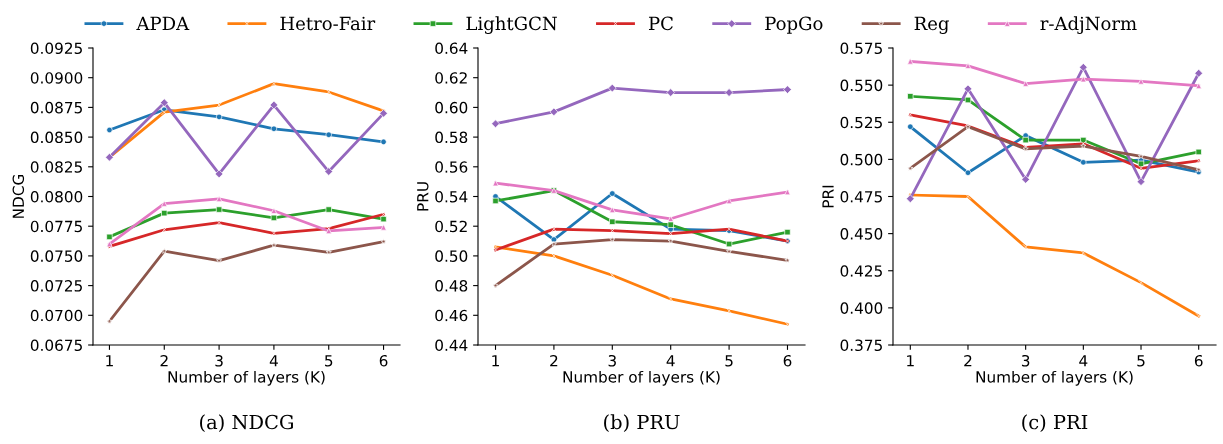 This screenshot has width=1223, height=444. Describe the element at coordinates (828, 196) in the screenshot. I see `y-axis-title: PRI` at that location.